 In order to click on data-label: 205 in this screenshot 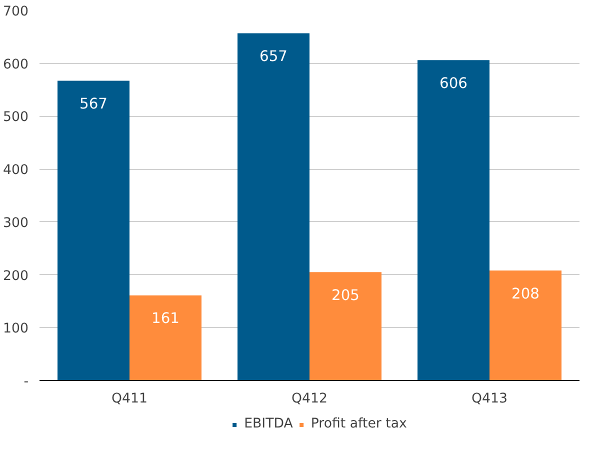, I will do `click(346, 295)`.